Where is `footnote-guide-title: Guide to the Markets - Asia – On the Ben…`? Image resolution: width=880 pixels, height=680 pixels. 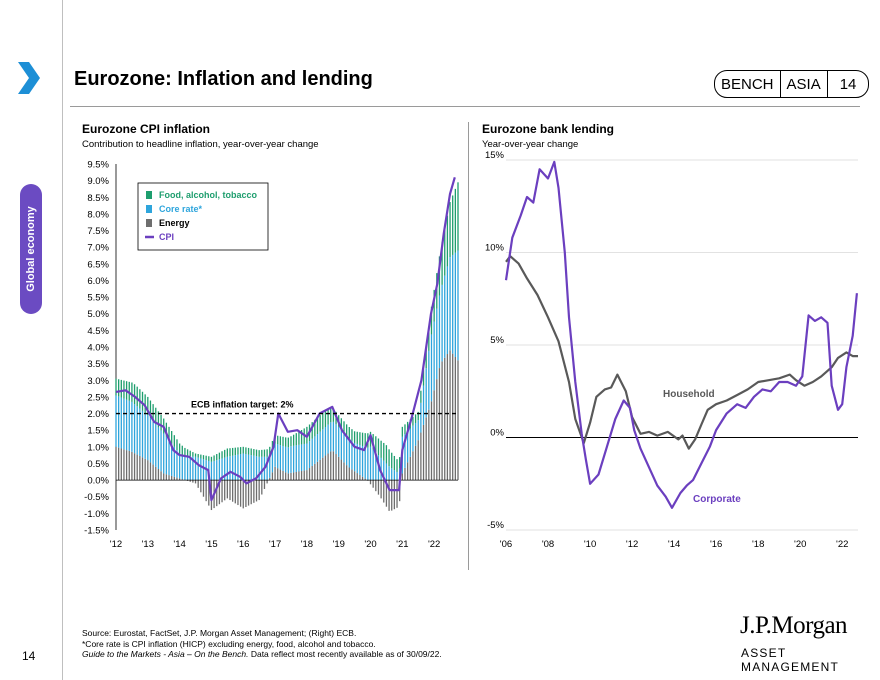
footnote-guide-title: Guide to the Markets - Asia – On the Ben… is located at coordinates (165, 654).